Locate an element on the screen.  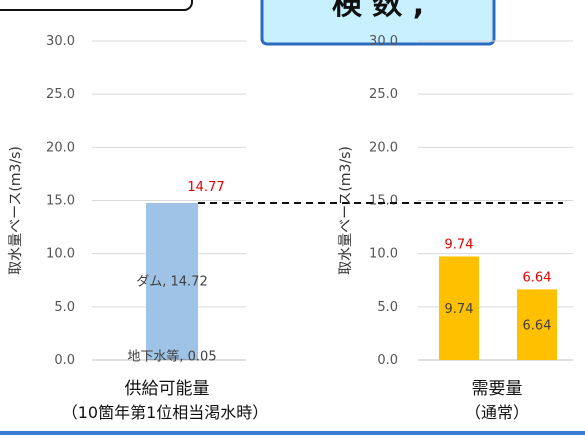
supply-tick-label: 25.0 is located at coordinates (60, 94).